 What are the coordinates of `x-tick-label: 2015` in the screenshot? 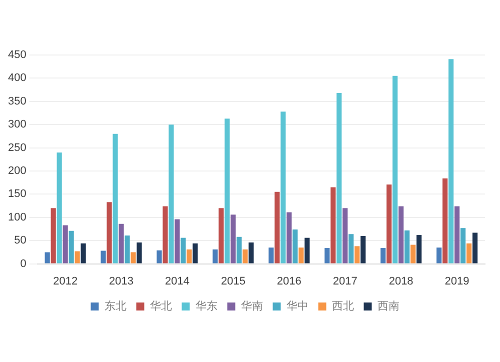 It's located at (233, 281).